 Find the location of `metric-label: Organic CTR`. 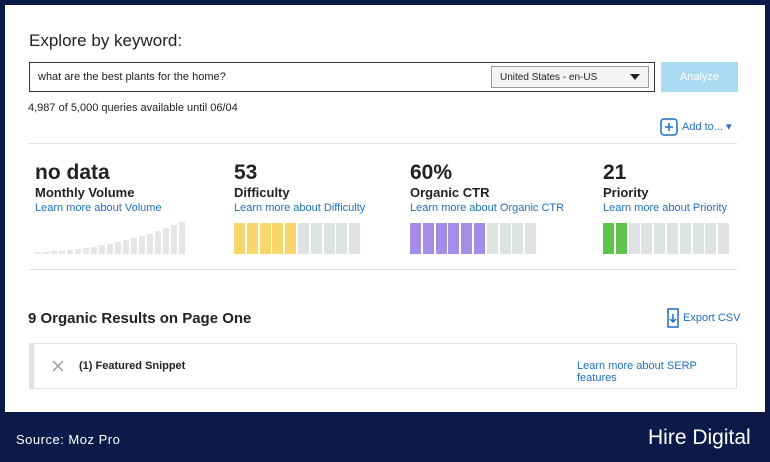

metric-label: Organic CTR is located at coordinates (450, 192).